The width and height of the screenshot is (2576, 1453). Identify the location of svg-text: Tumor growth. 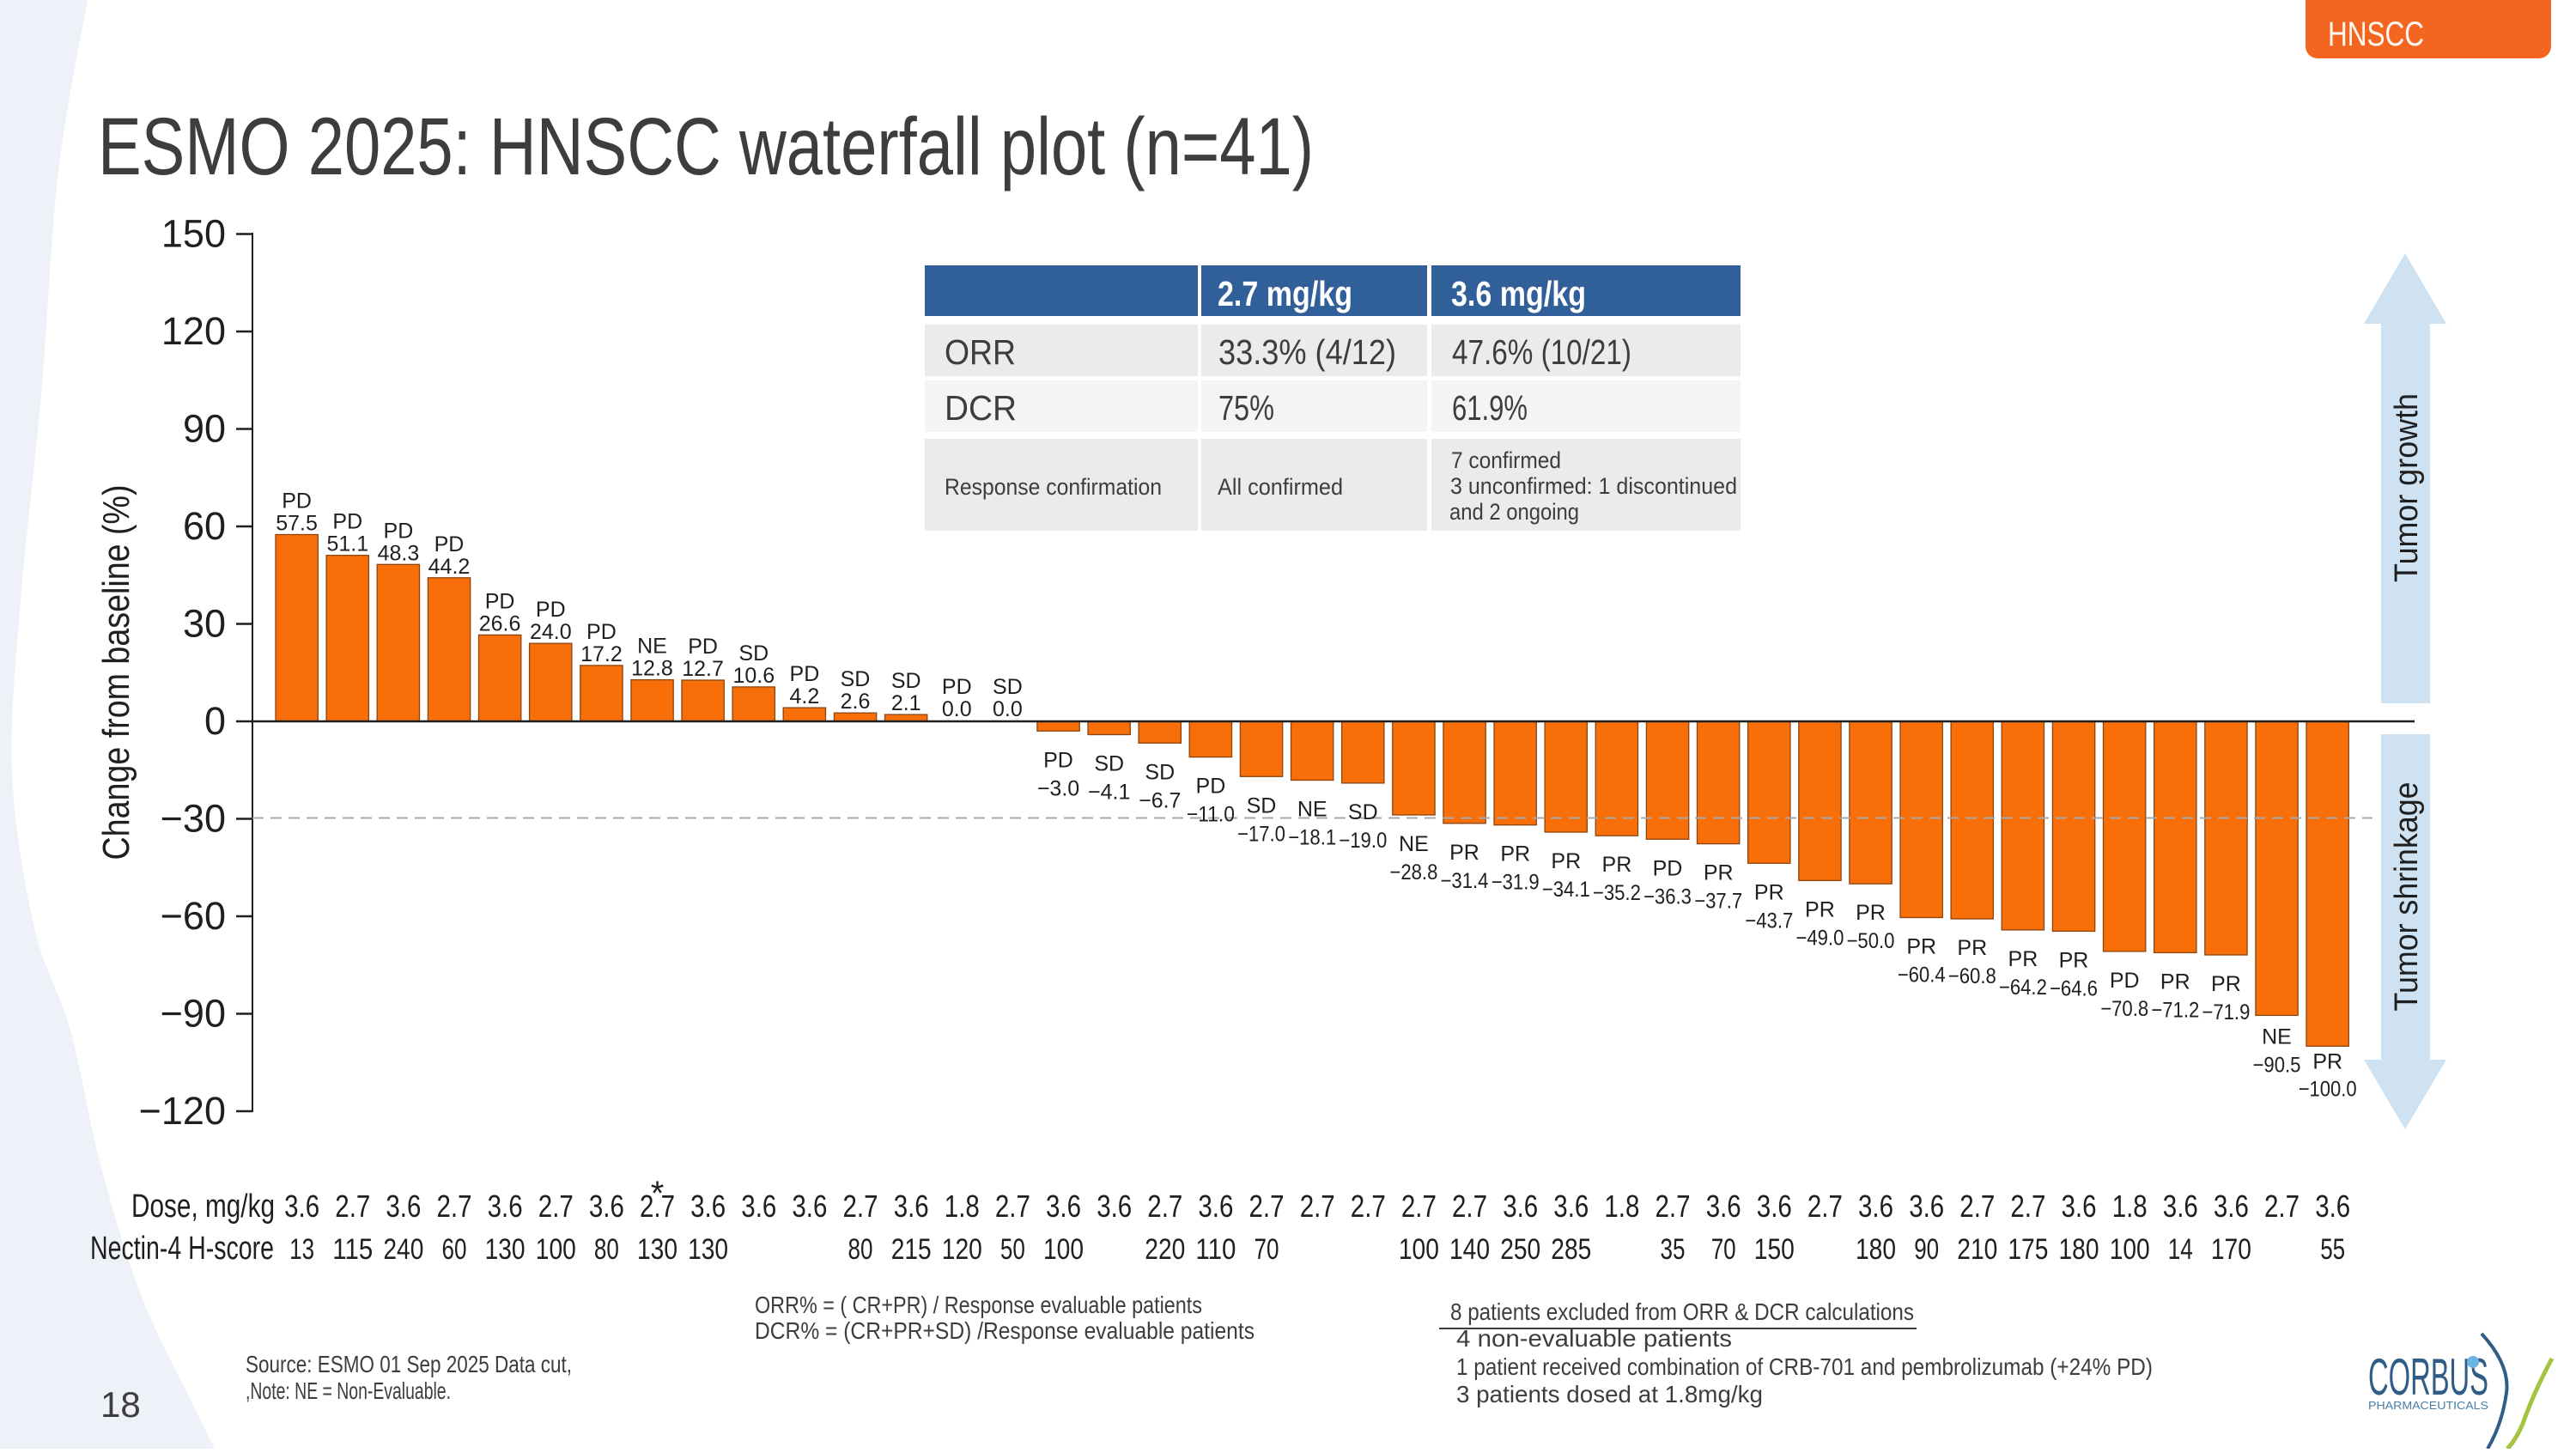
(2407, 488).